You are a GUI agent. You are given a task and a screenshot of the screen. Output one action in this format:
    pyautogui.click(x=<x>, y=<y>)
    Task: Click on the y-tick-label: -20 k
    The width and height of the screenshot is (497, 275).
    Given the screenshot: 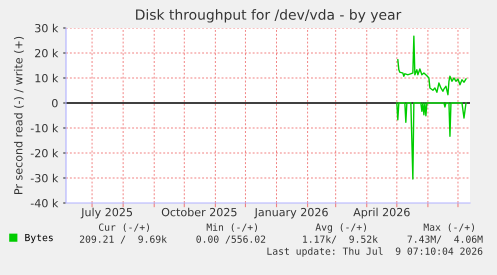 What is the action you would take?
    pyautogui.click(x=44, y=153)
    